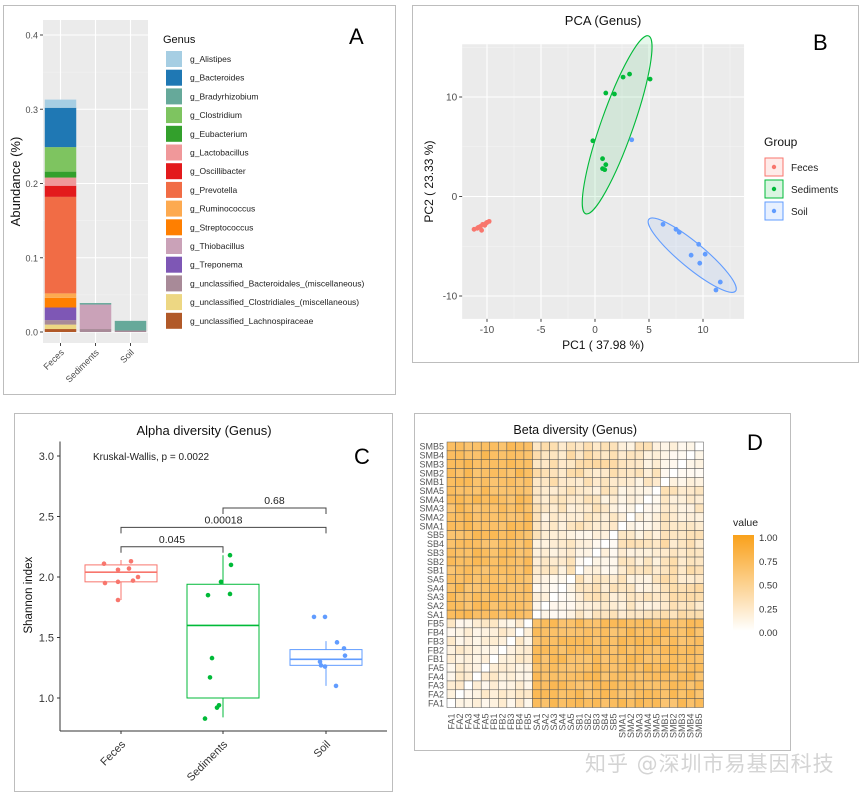 The width and height of the screenshot is (863, 798). What do you see at coordinates (487, 330) in the screenshot?
I see `x-tick-label: -10` at bounding box center [487, 330].